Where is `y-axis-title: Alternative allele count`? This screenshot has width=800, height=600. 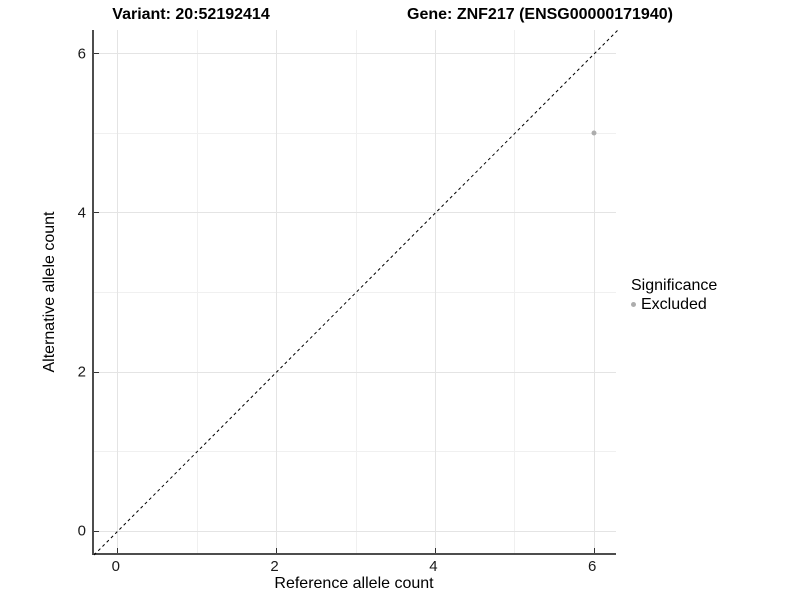 y-axis-title: Alternative allele count is located at coordinates (49, 292).